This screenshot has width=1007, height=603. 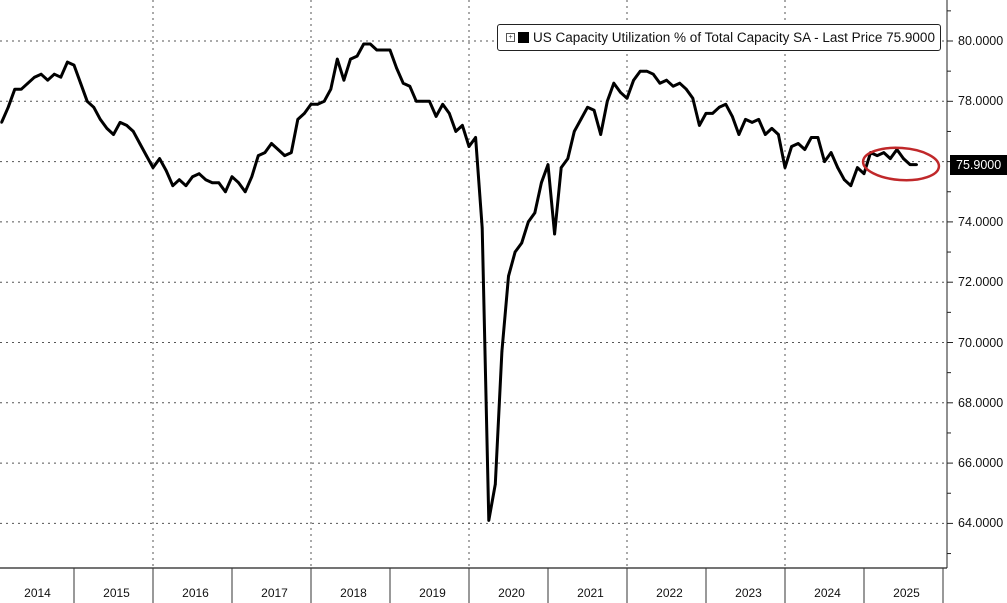 What do you see at coordinates (981, 41) in the screenshot?
I see `y-tick-label: 80.0000` at bounding box center [981, 41].